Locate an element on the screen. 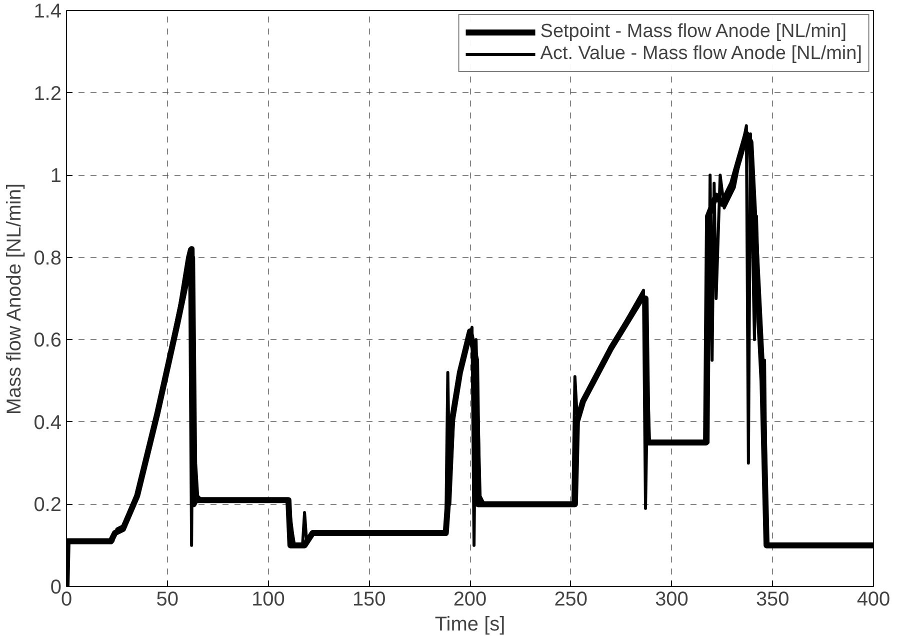  y-tick-label: 0.2 is located at coordinates (48, 505).